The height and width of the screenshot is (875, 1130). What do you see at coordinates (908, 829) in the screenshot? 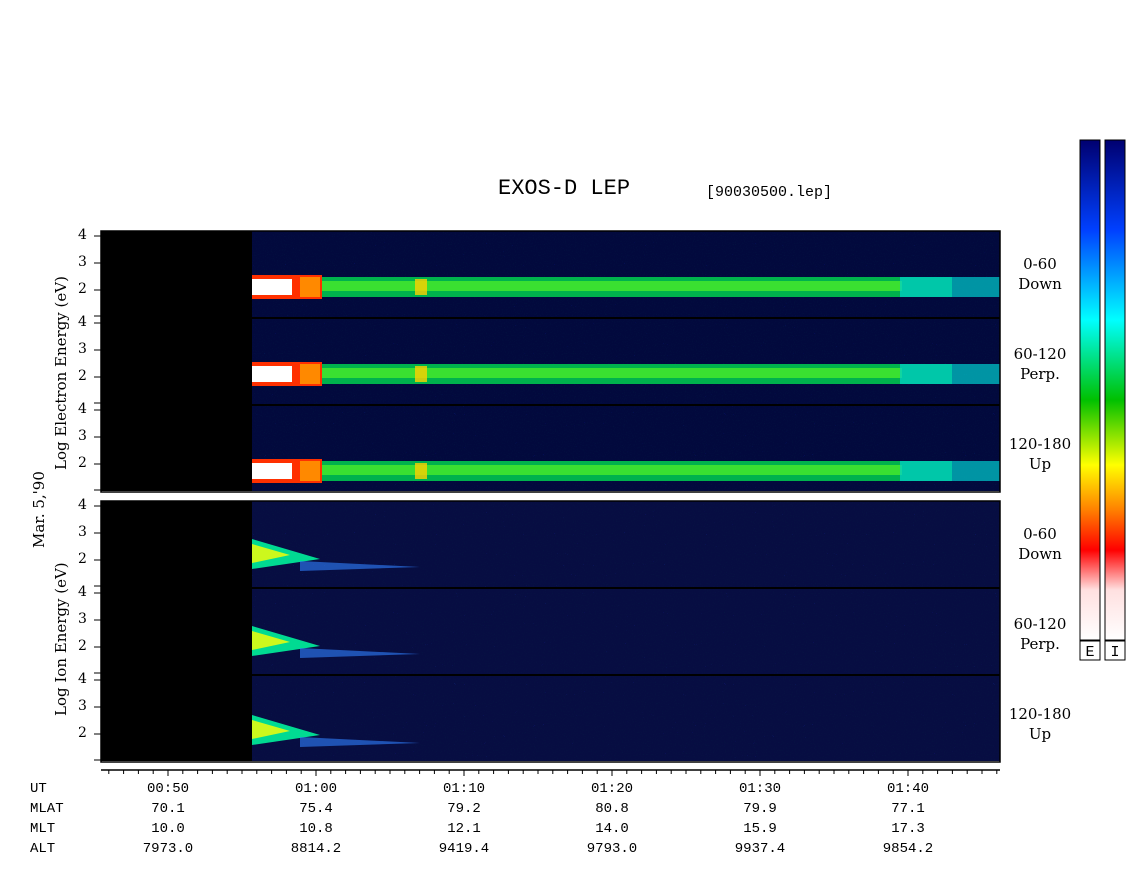
I see `ephemeris-mlt-value: 17.3` at bounding box center [908, 829].